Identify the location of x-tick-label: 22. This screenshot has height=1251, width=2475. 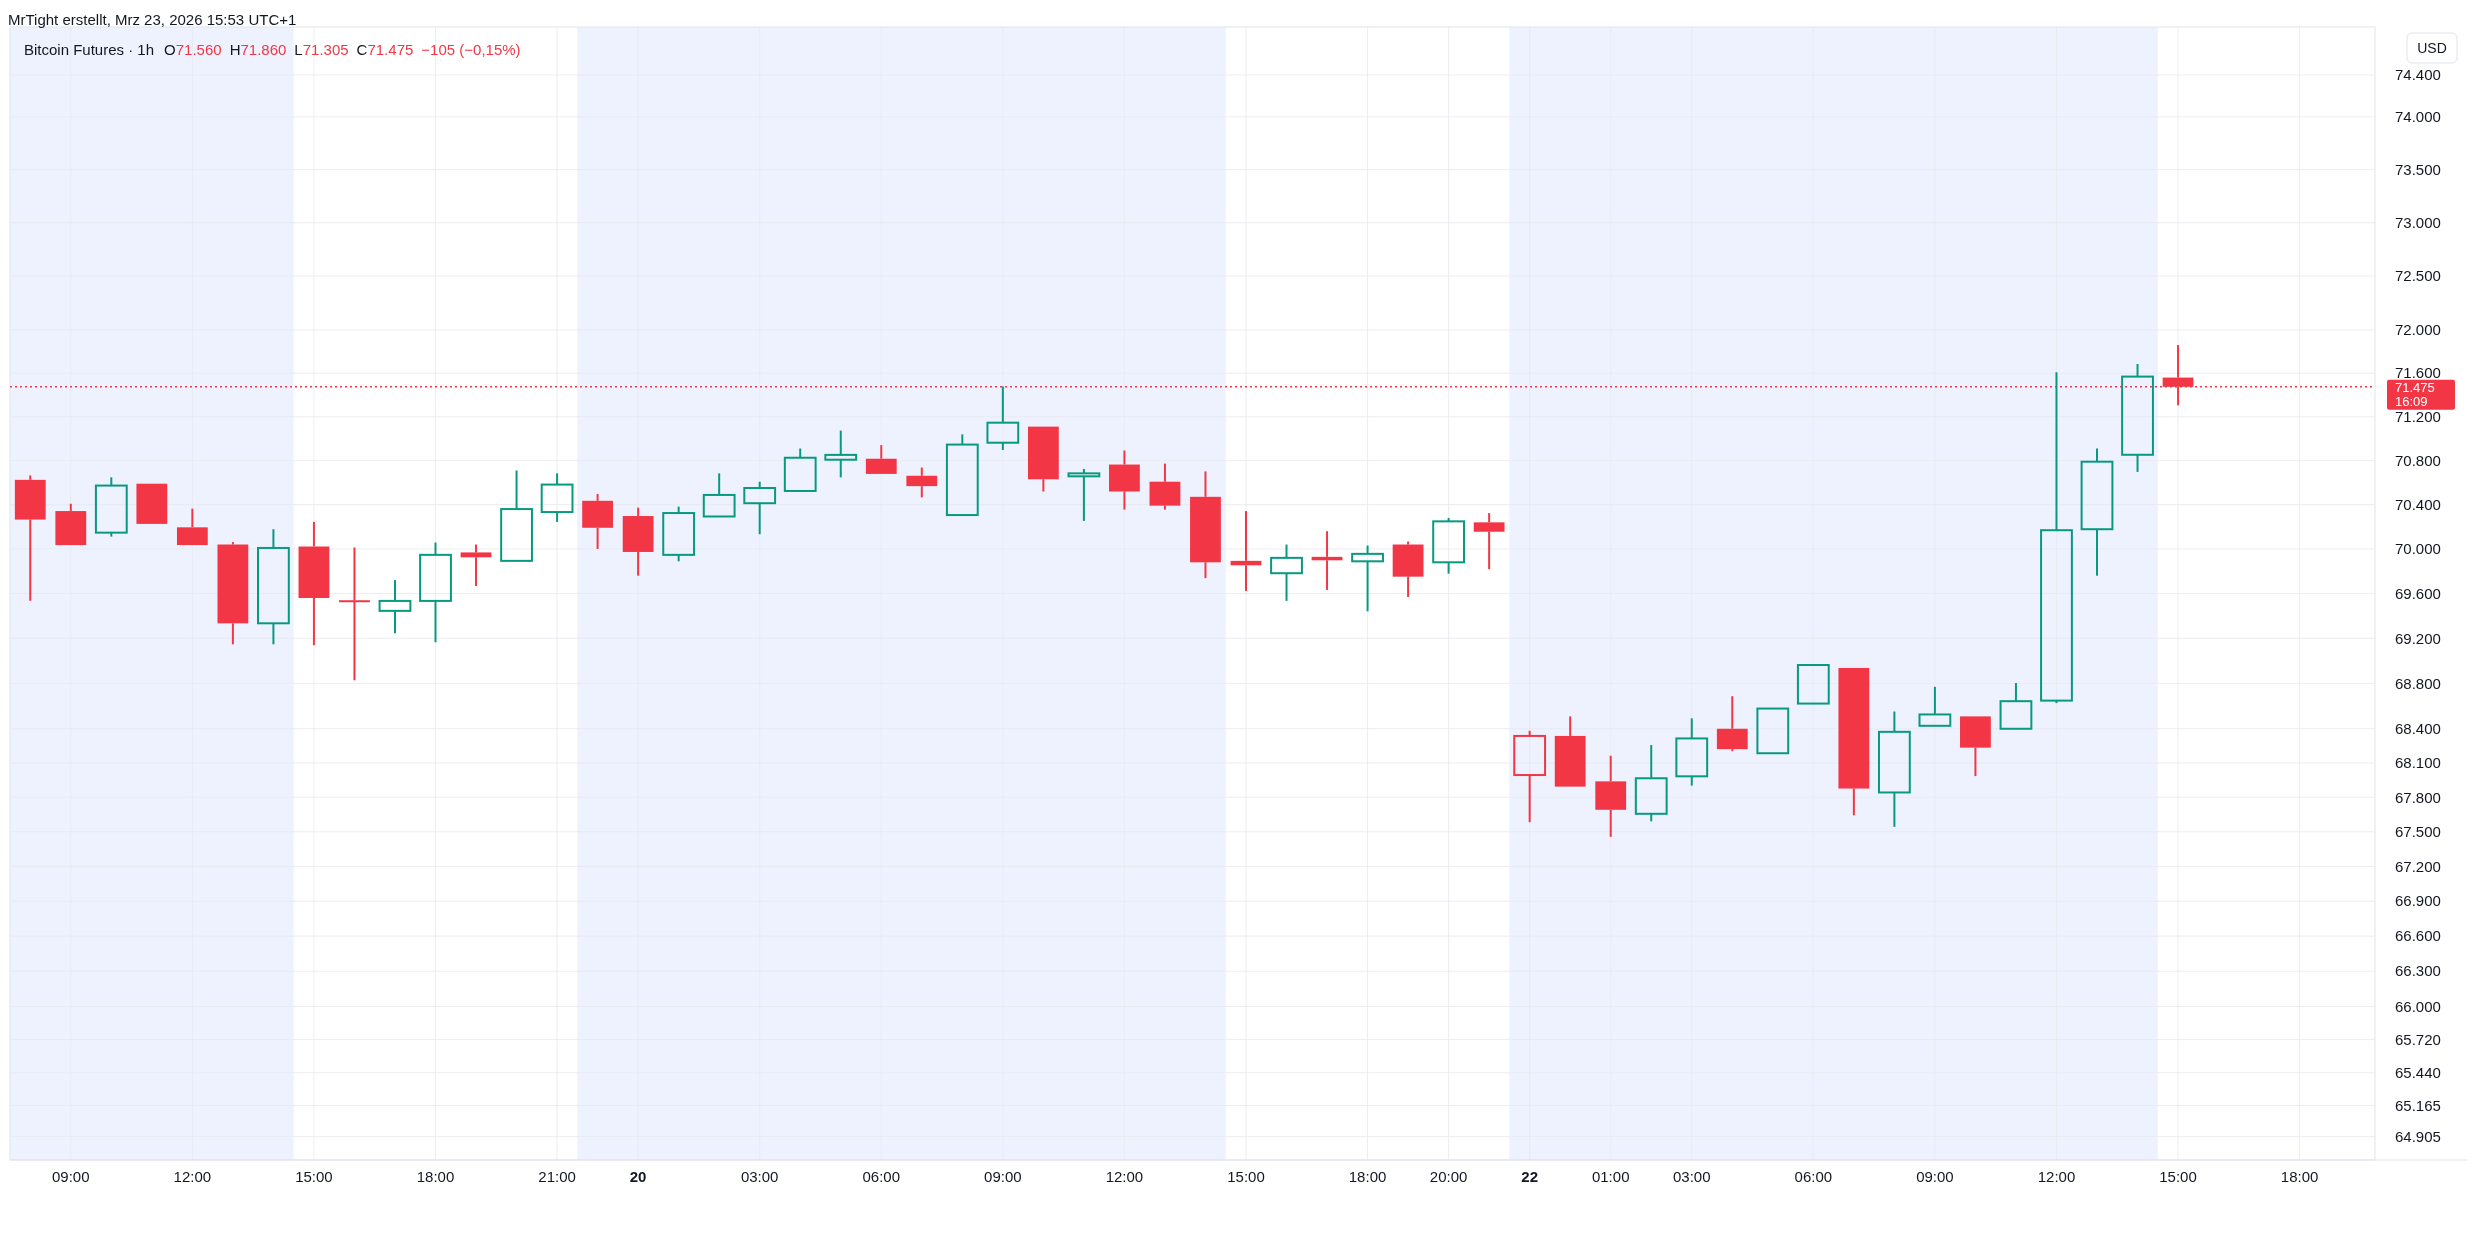
(1530, 1176).